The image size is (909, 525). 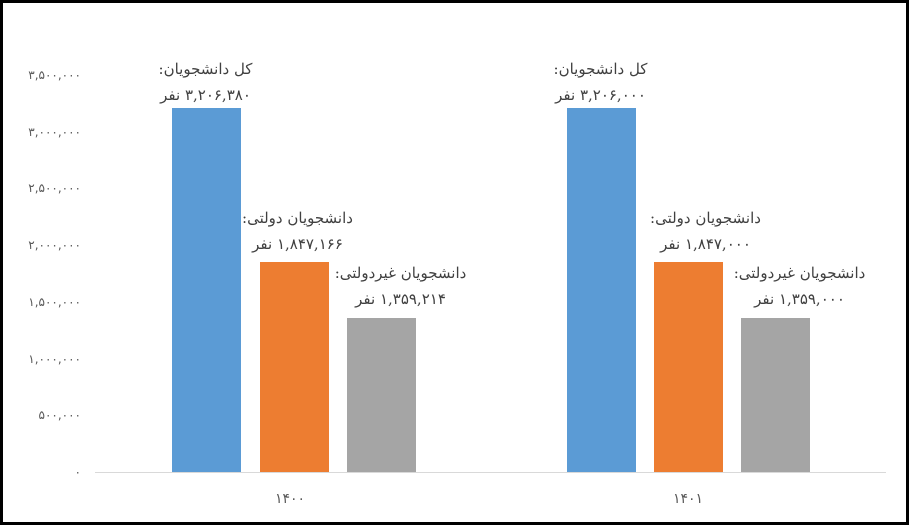 I want to click on data-label-1401-private: دانشجویان غیردولتی: ۱,۳۵۹,۰۰۰ نفر, so click(x=799, y=286).